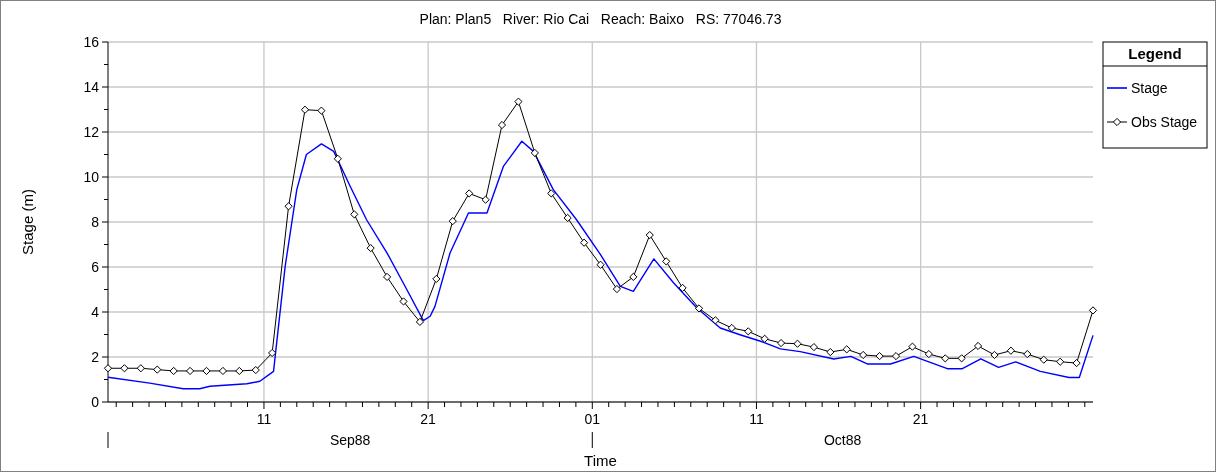  What do you see at coordinates (1164, 121) in the screenshot?
I see `legend-label: Obs Stage` at bounding box center [1164, 121].